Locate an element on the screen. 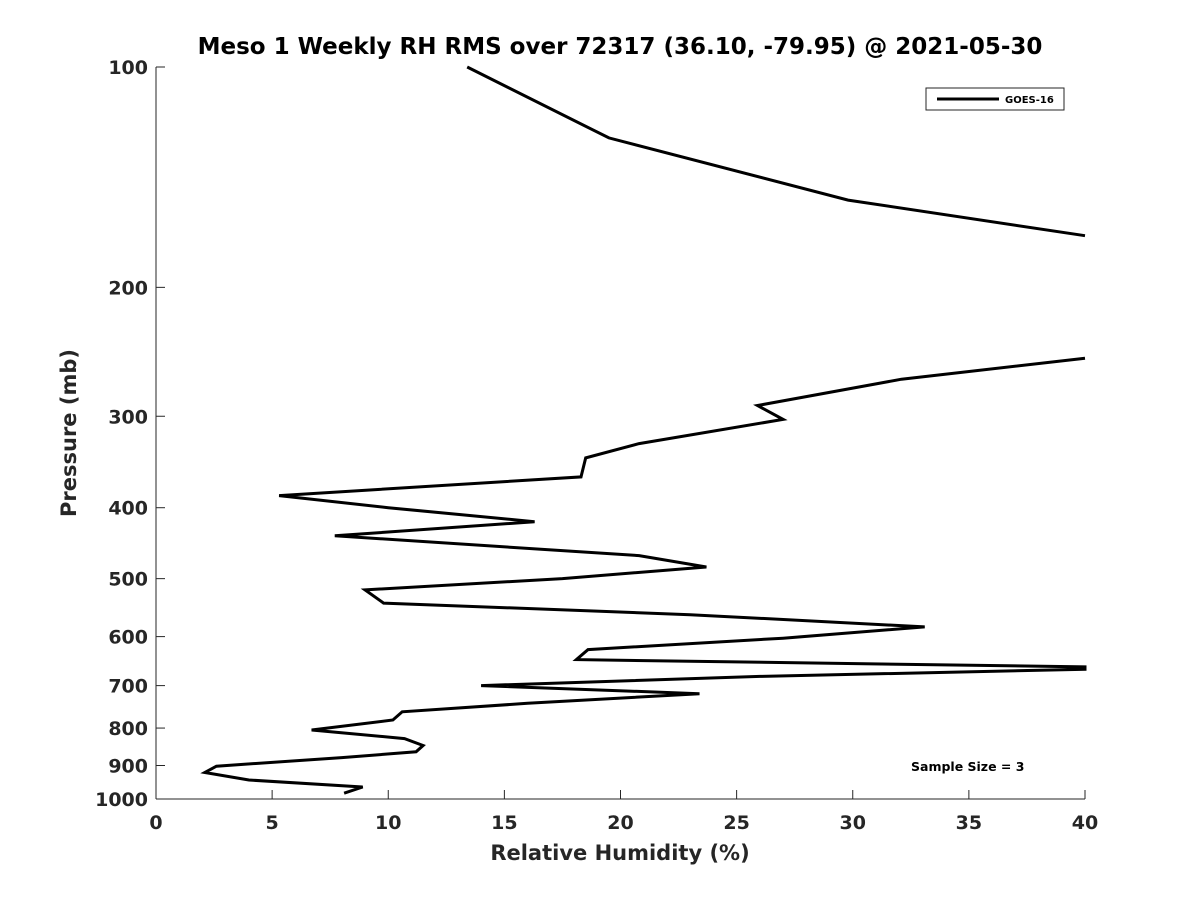 The image size is (1200, 900). x-tick-label: 0 is located at coordinates (155, 823).